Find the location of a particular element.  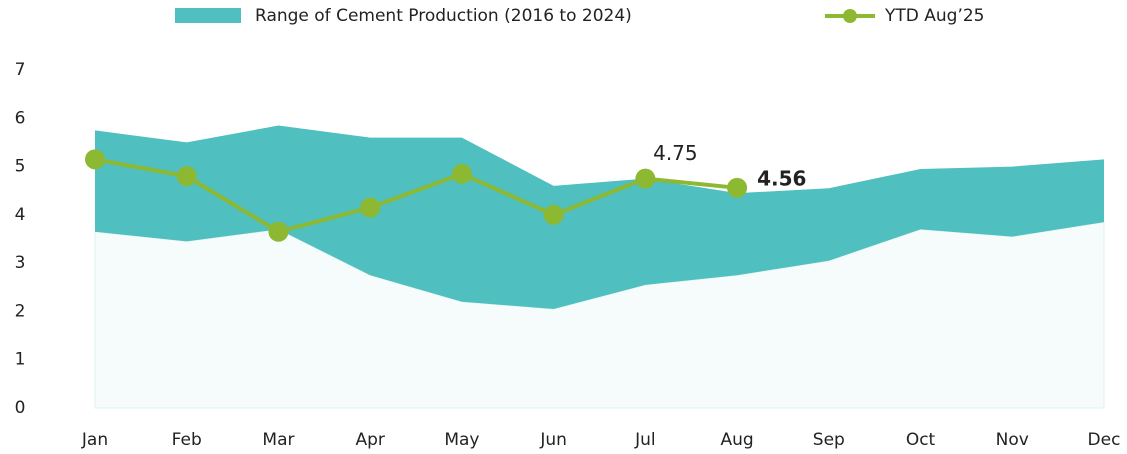

x-tick-label: Jul is located at coordinates (645, 440).